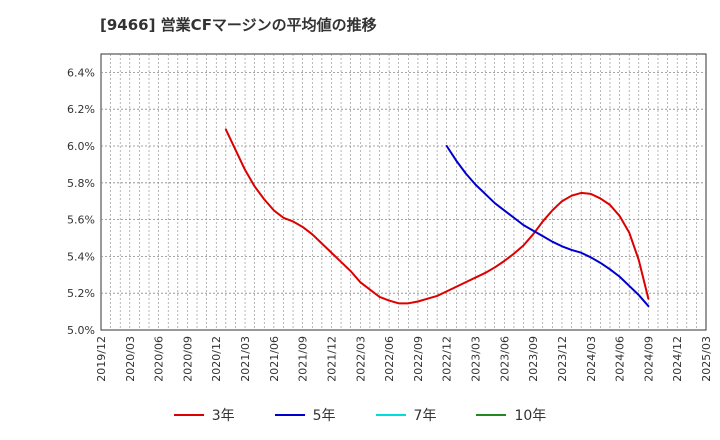  What do you see at coordinates (360, 359) in the screenshot?
I see `x-tick-label: 2022/03` at bounding box center [360, 359].